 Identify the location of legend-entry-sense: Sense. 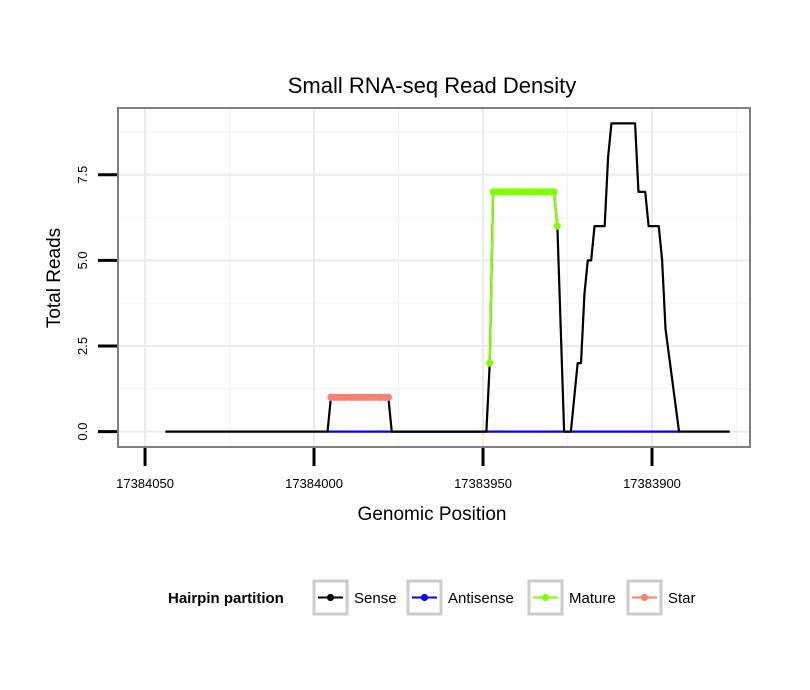
(354, 597).